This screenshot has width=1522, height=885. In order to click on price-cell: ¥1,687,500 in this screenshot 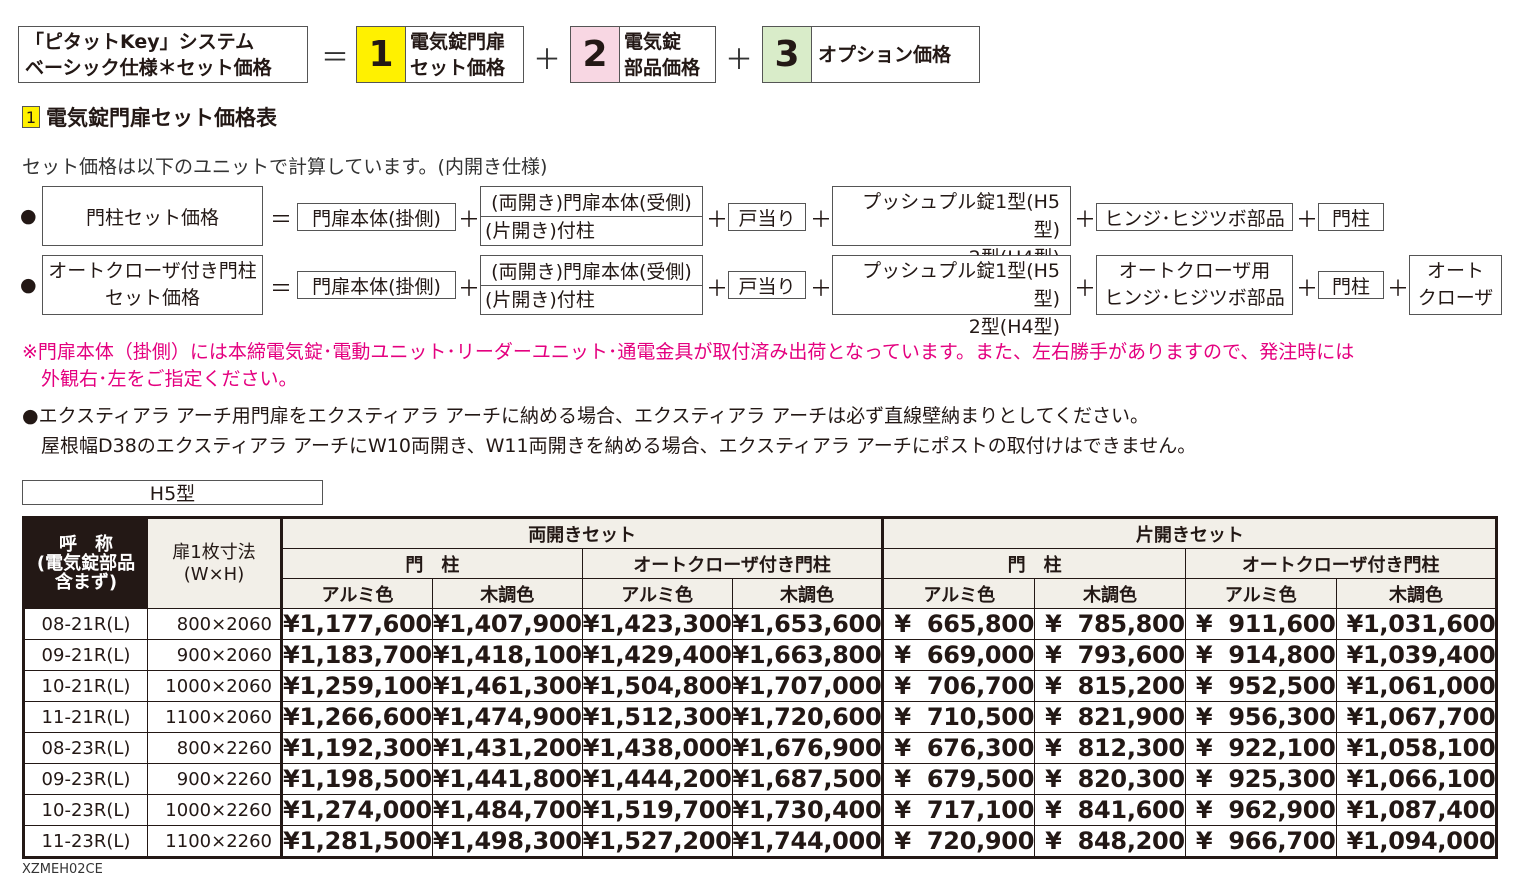, I will do `click(807, 779)`.